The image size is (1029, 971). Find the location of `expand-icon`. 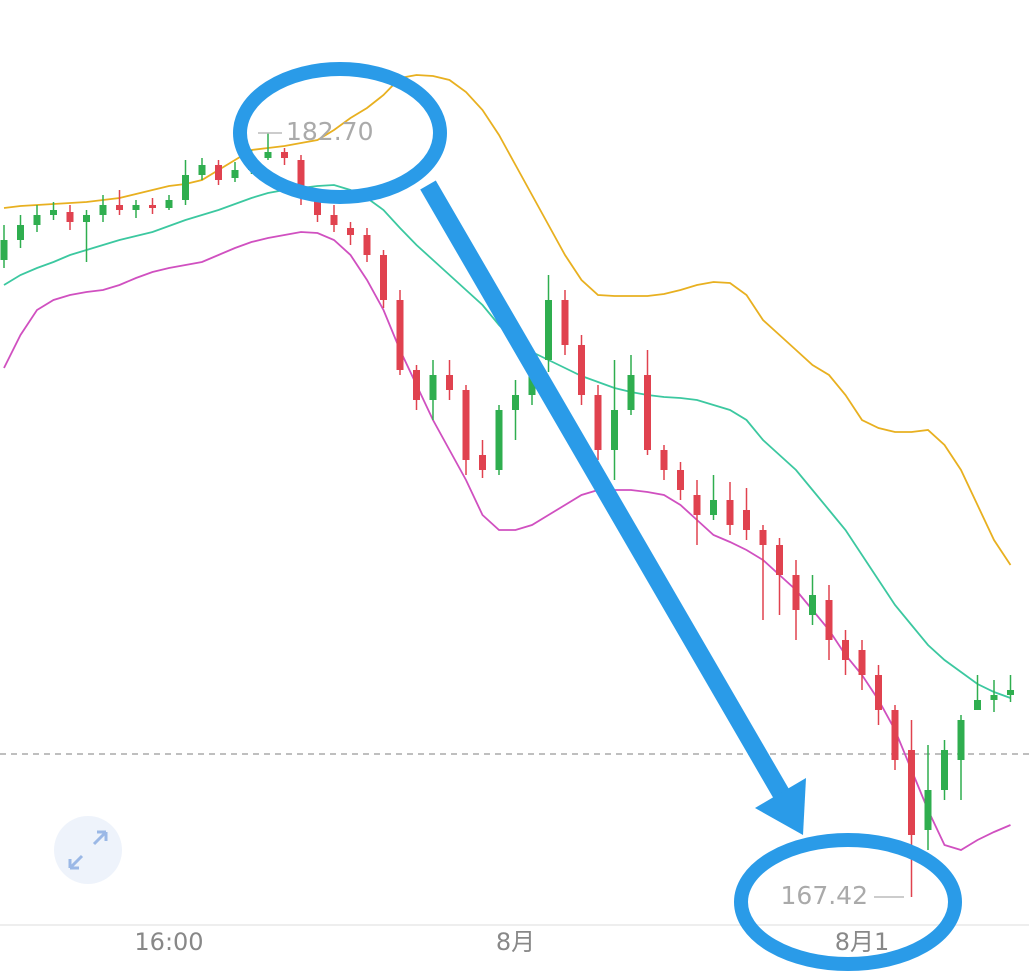

expand-icon is located at coordinates (88, 850).